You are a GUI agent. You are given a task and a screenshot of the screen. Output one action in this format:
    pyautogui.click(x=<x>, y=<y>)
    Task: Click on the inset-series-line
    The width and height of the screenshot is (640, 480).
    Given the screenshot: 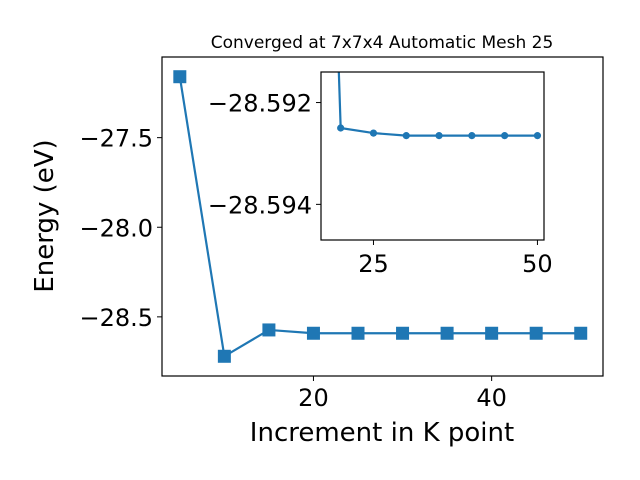 What is the action you would take?
    pyautogui.click(x=437, y=104)
    